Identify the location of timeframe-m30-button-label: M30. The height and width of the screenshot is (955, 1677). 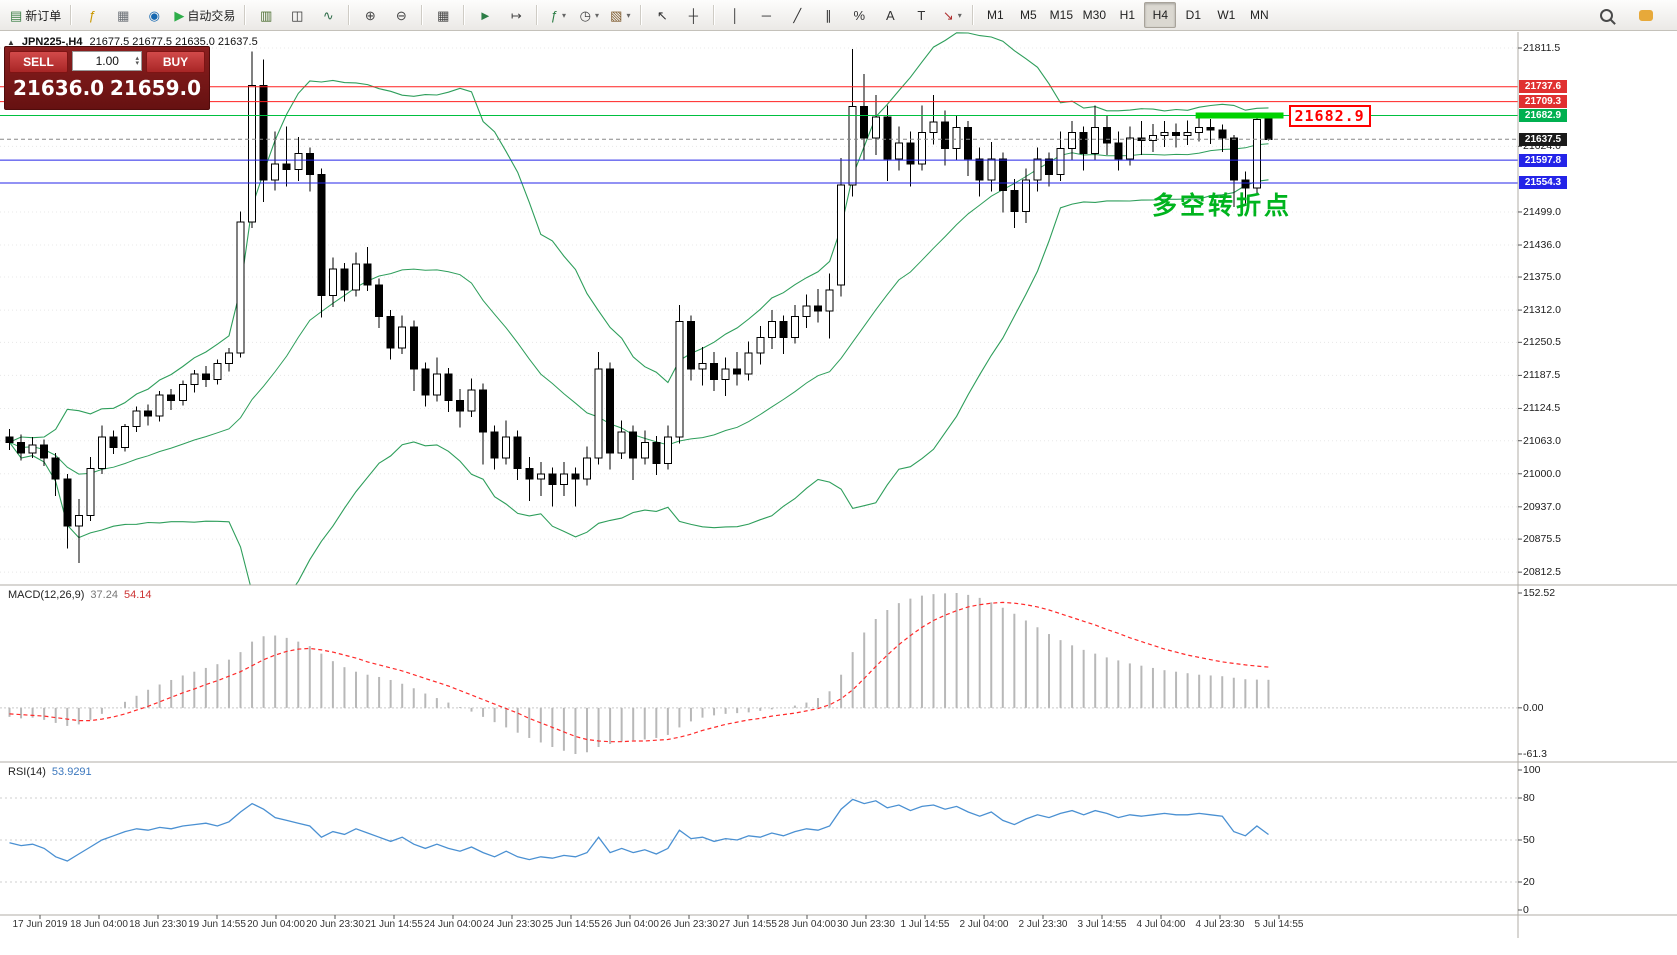
(1094, 15).